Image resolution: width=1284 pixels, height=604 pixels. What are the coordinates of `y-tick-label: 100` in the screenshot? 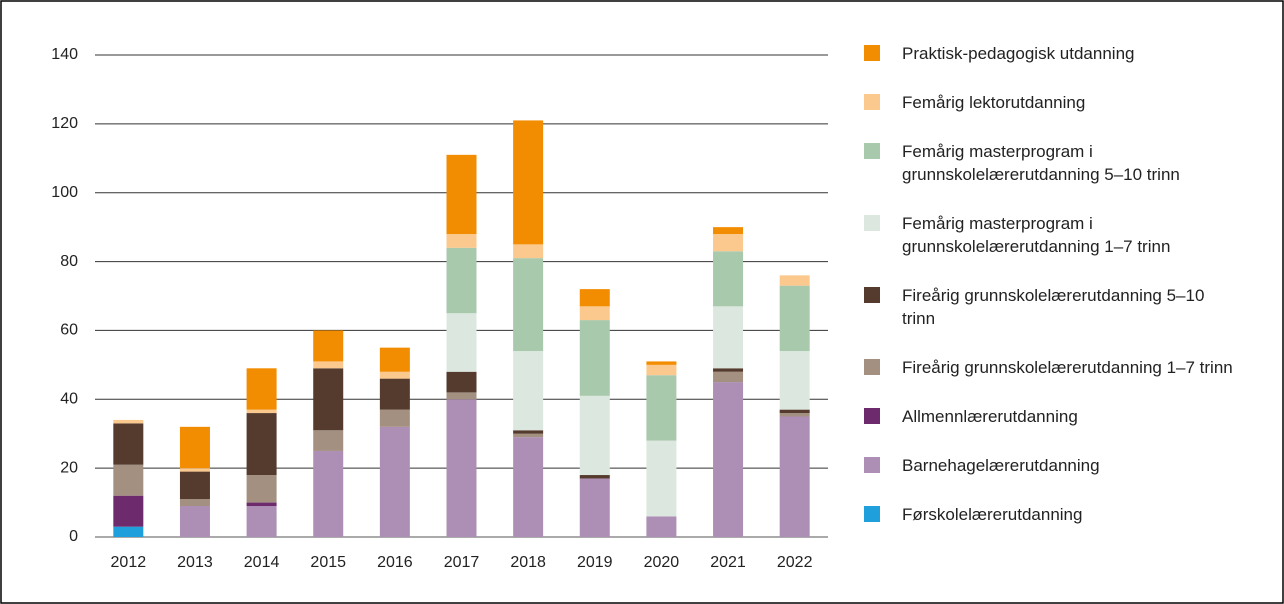 It's located at (64, 192).